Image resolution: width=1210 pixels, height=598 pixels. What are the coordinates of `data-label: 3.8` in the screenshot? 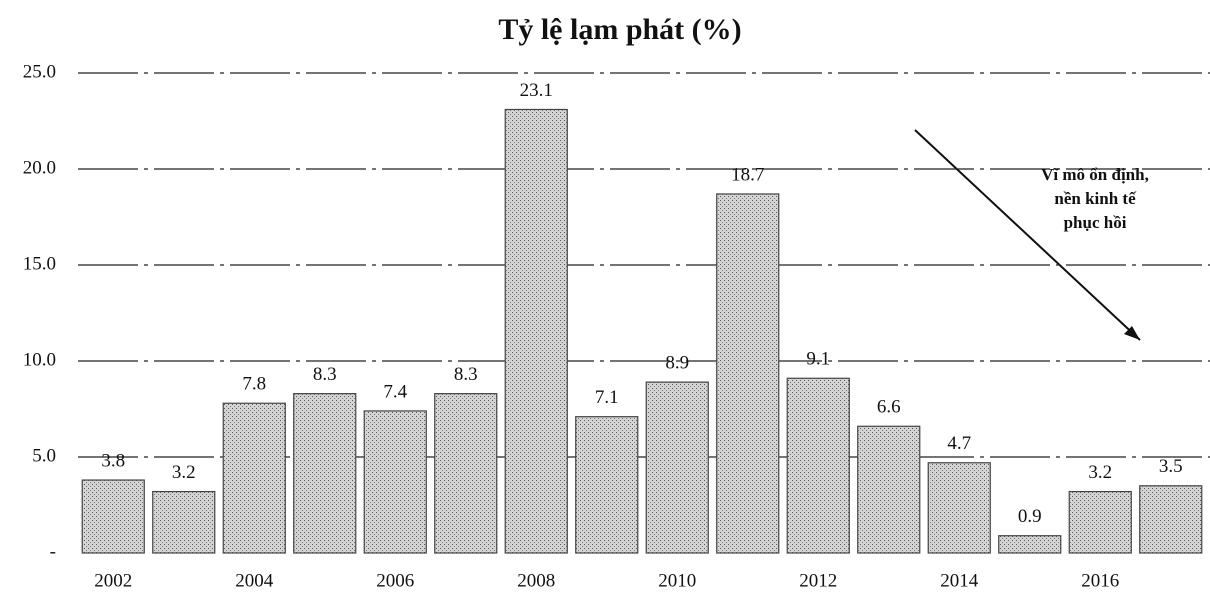 It's located at (113, 460).